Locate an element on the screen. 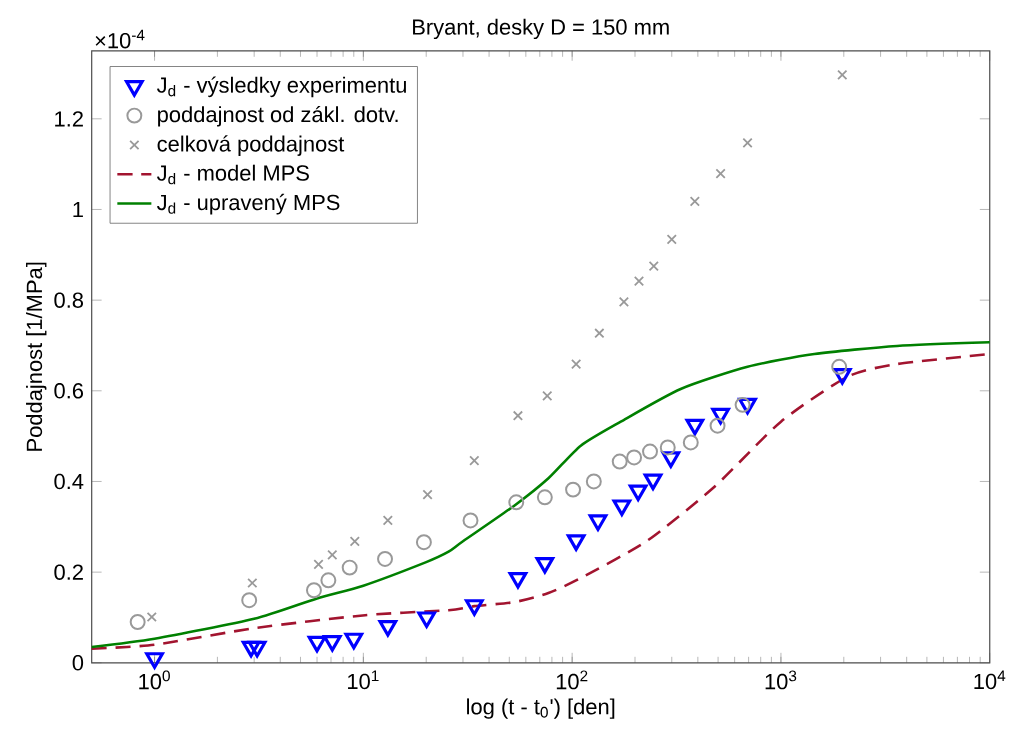  y-tick-label: 0.8 is located at coordinates (69, 300).